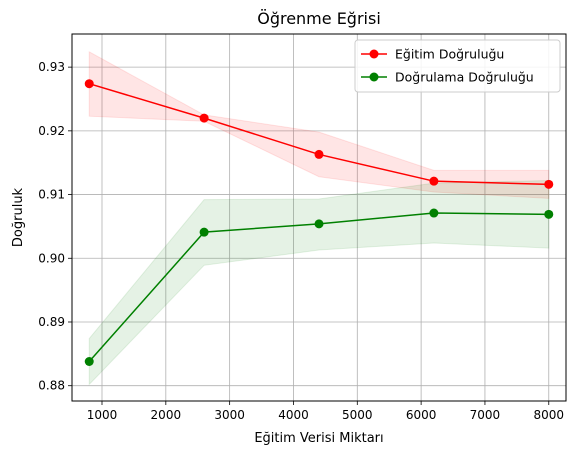  Describe the element at coordinates (464, 77) in the screenshot. I see `legend-1-label: Doğrulama Doğruluğu` at that location.